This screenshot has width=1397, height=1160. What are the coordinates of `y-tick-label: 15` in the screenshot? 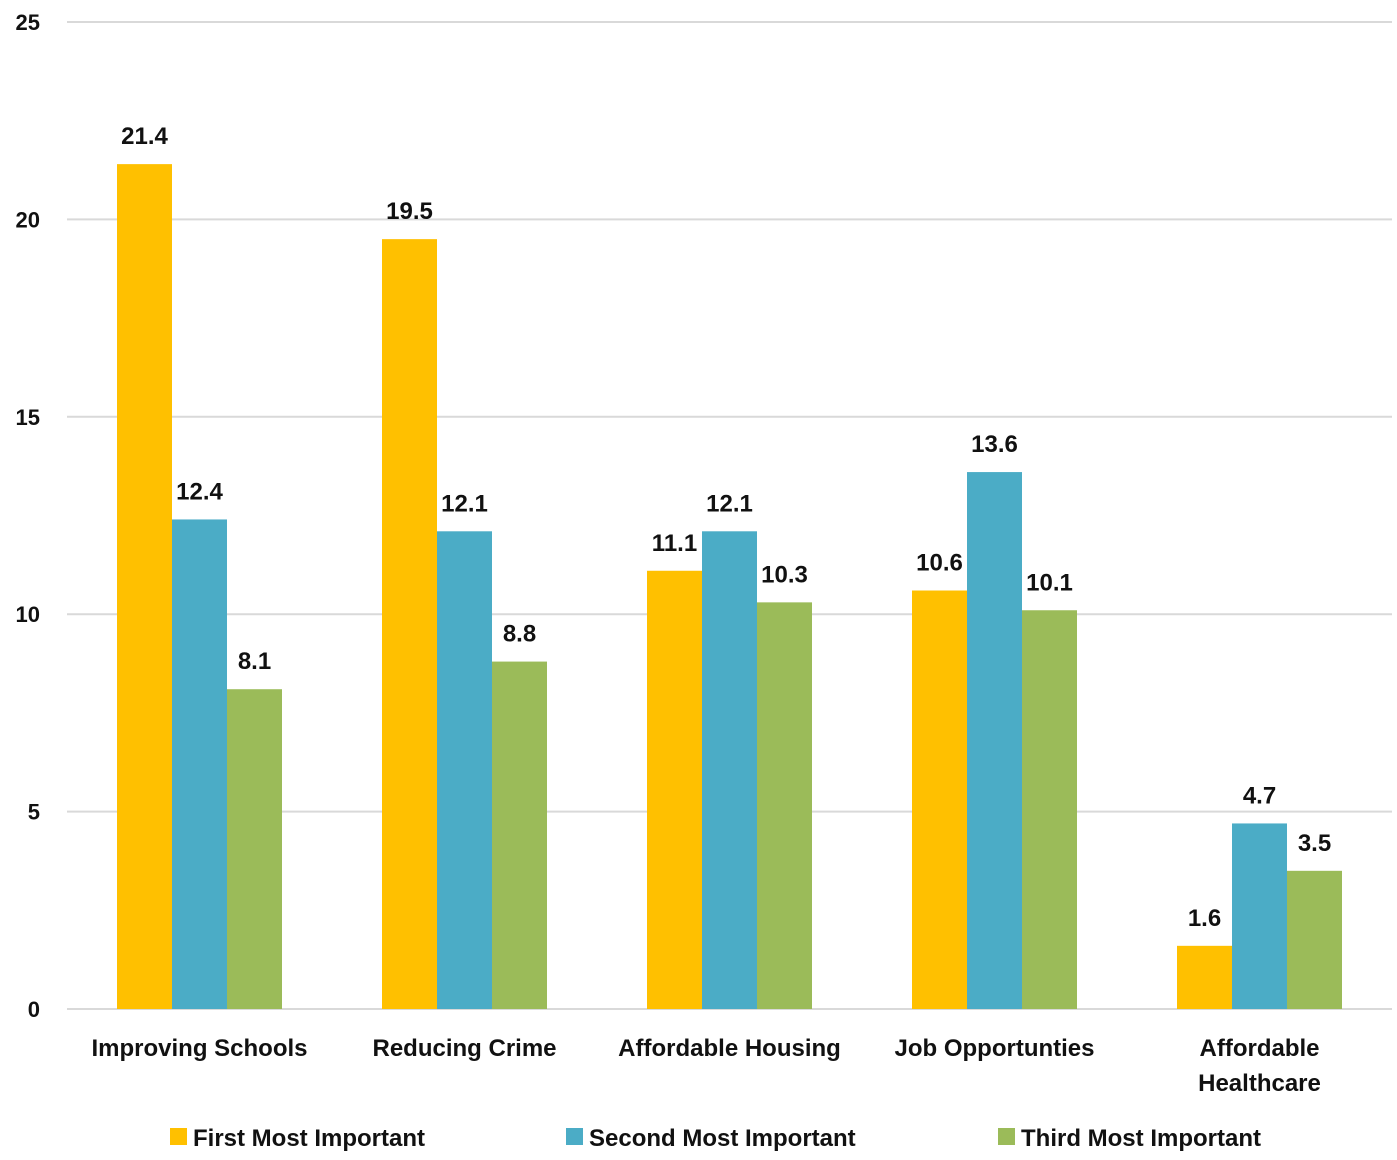 It's located at (28, 417).